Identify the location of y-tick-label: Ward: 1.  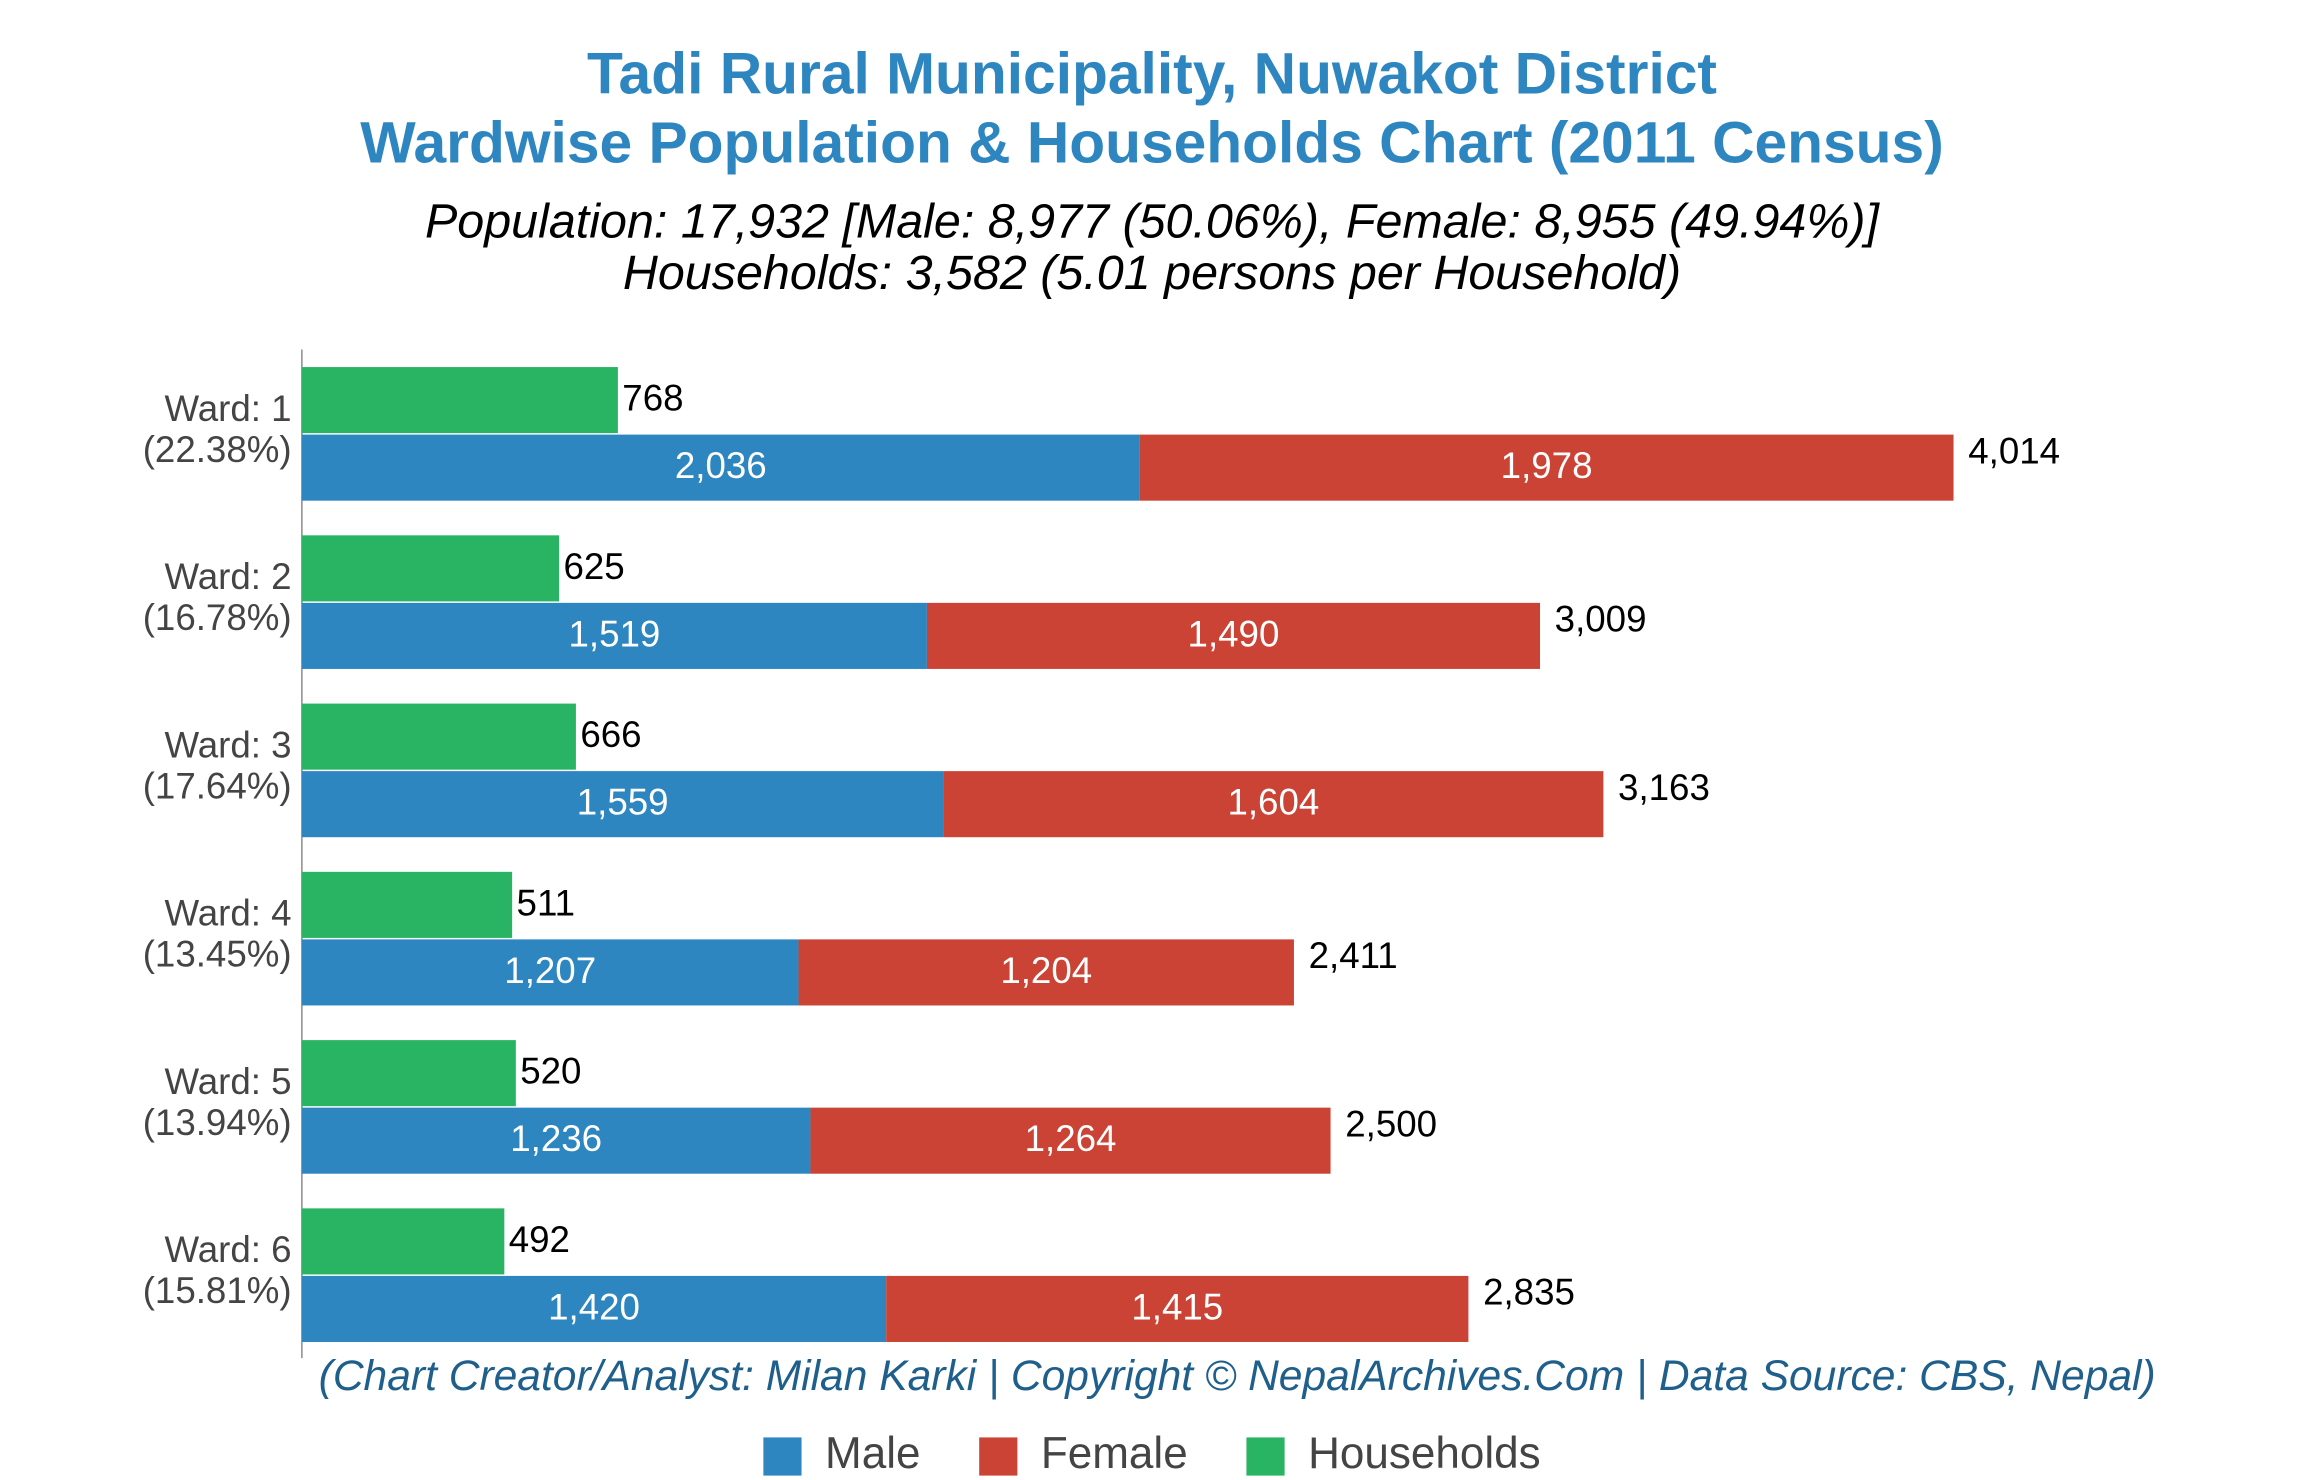
(228, 408).